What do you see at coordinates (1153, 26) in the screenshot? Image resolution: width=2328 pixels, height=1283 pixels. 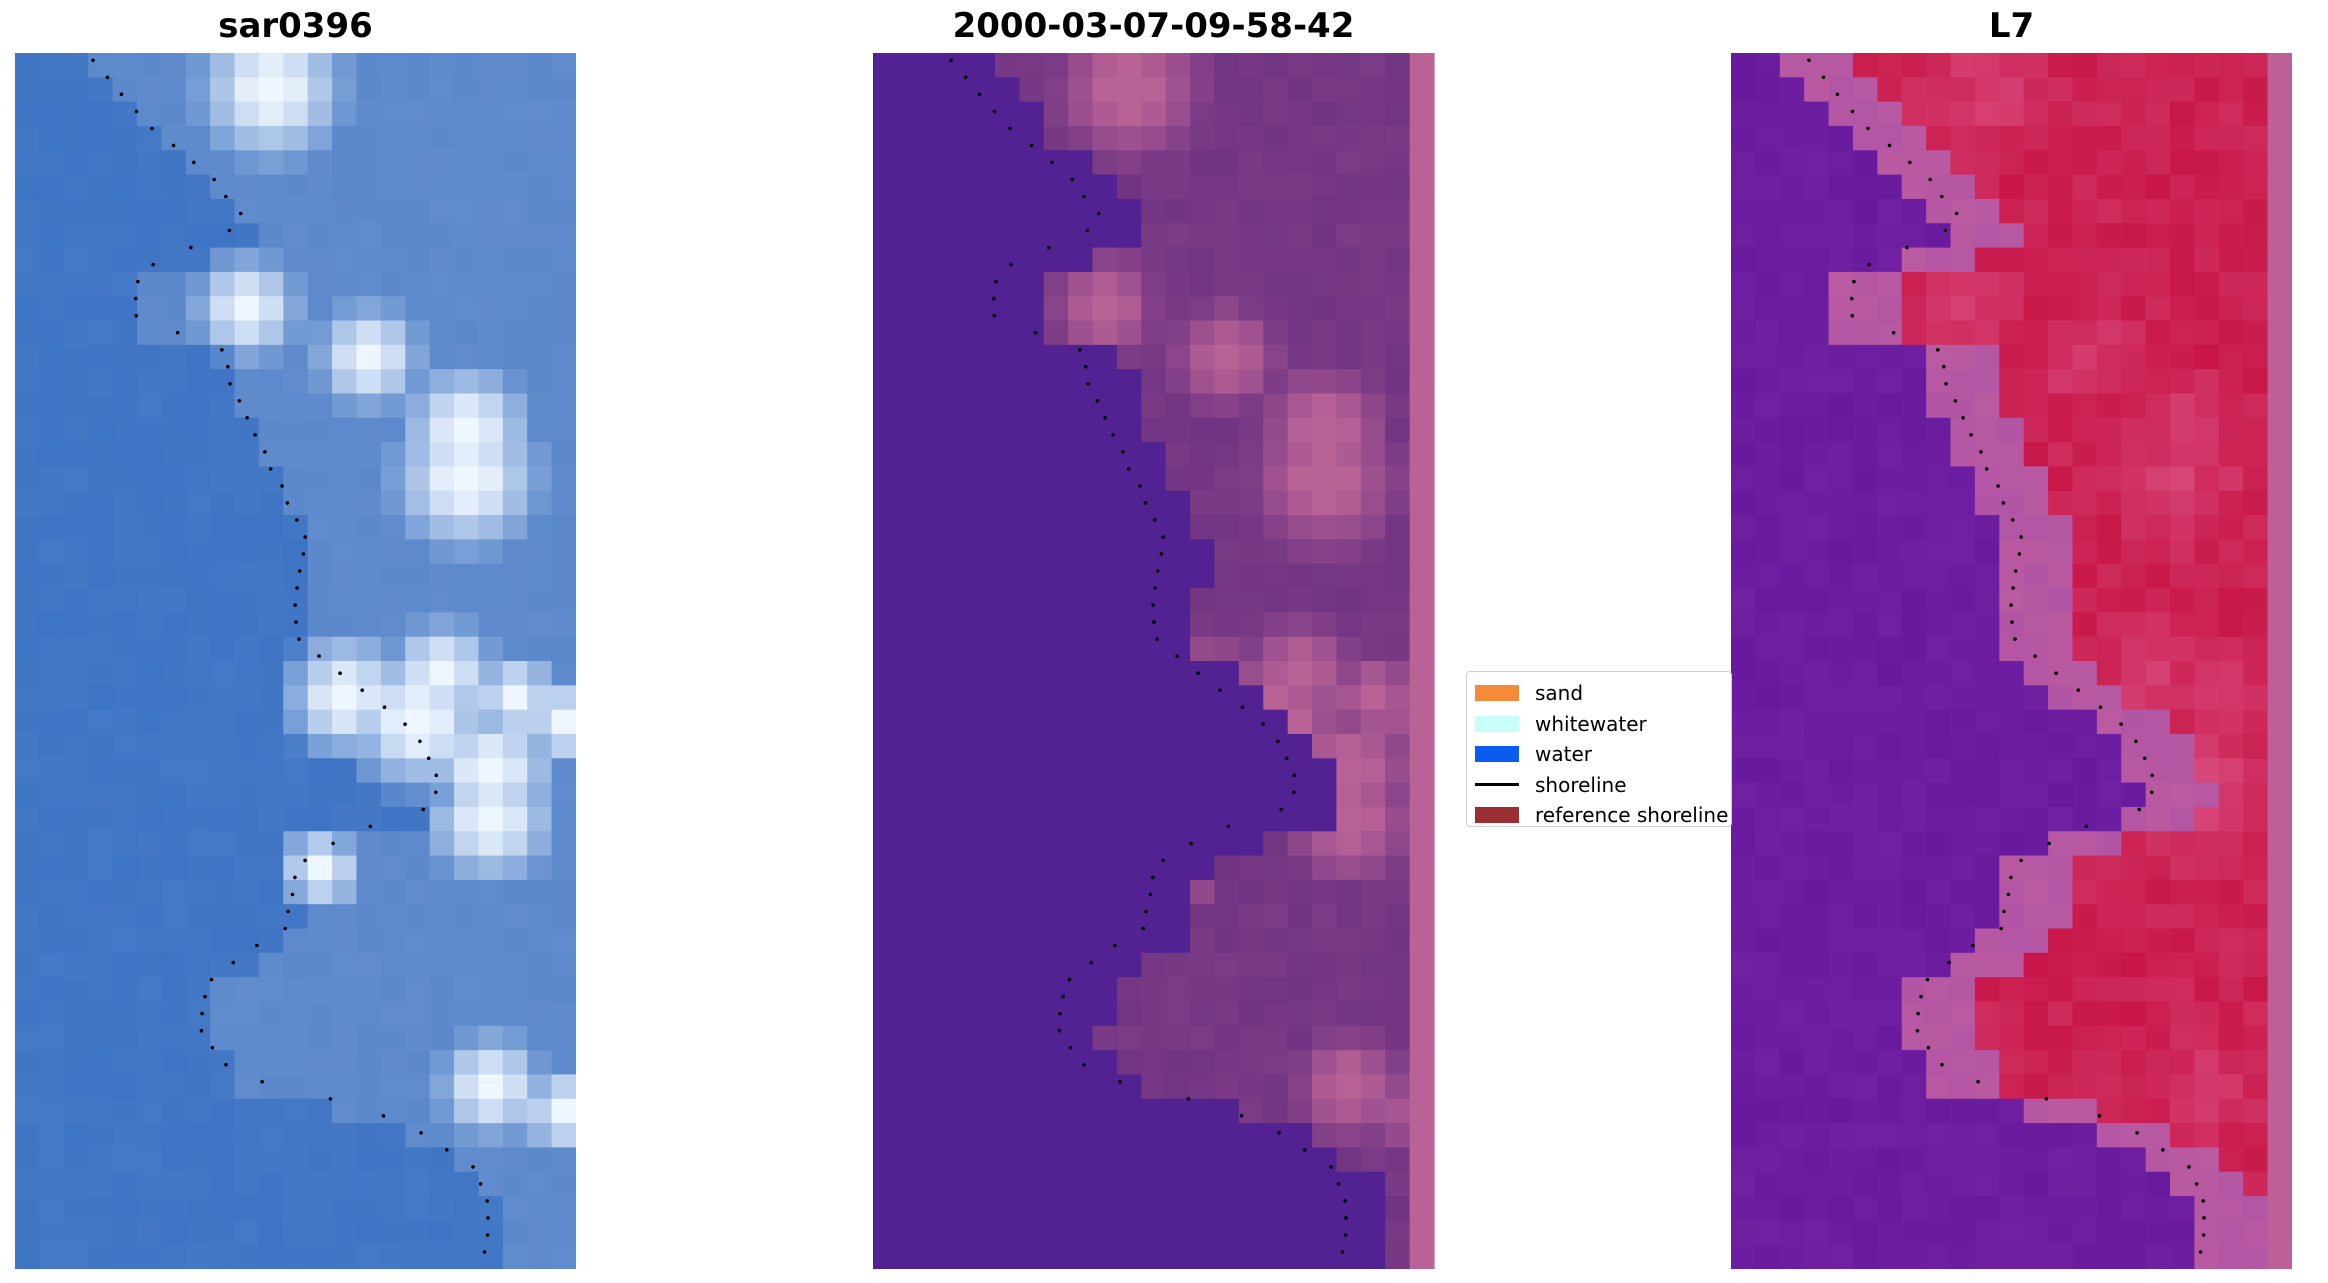 I see `panel-title-classification: 2000-03-07-09-58-42` at bounding box center [1153, 26].